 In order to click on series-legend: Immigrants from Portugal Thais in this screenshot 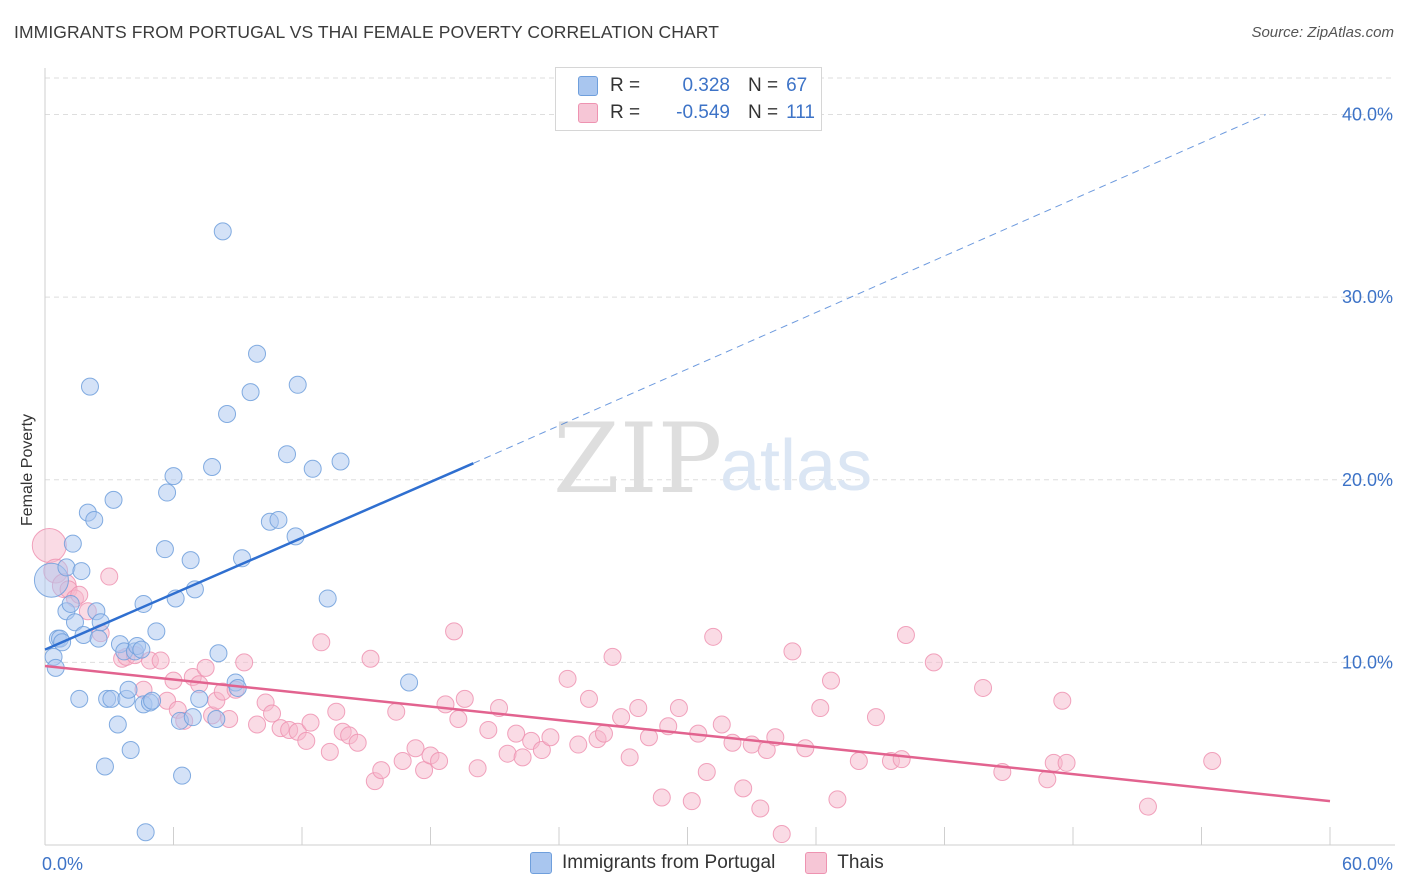, I will do `click(722, 863)`.